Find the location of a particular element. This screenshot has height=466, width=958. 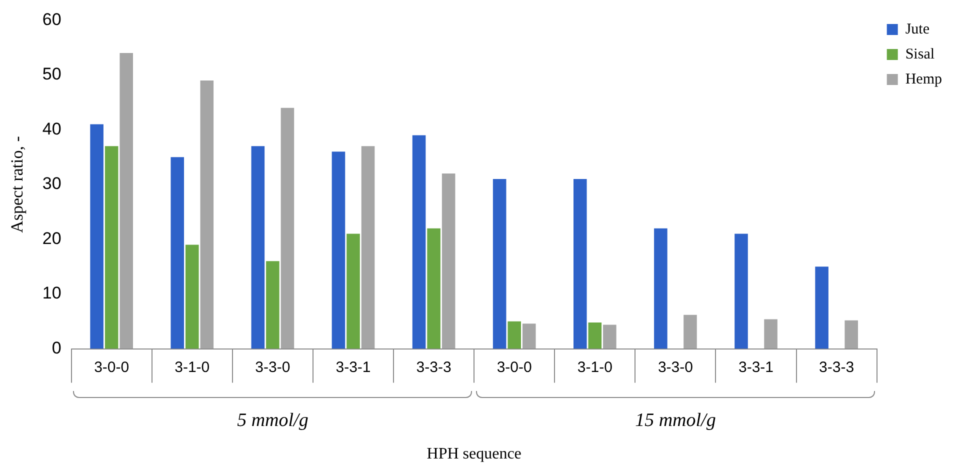

x-axis-title: HPH sequence is located at coordinates (474, 454).